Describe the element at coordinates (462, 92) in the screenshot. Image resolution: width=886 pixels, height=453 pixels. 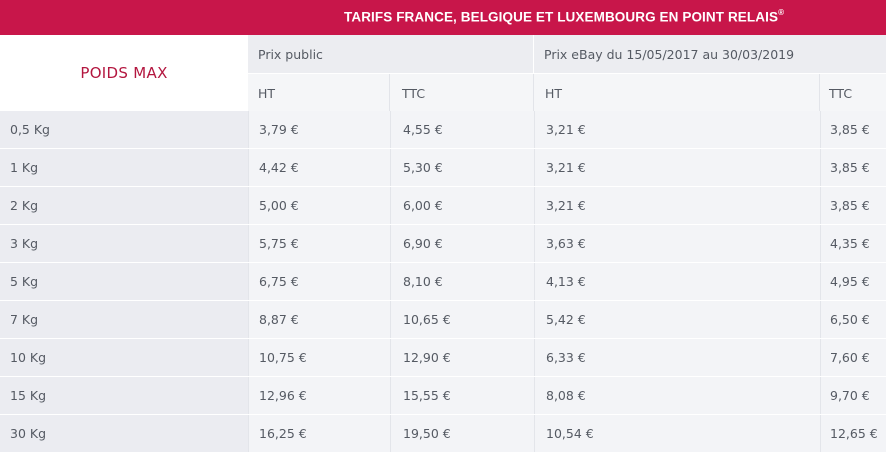
I see `subheader-public-ttc: TTC` at that location.